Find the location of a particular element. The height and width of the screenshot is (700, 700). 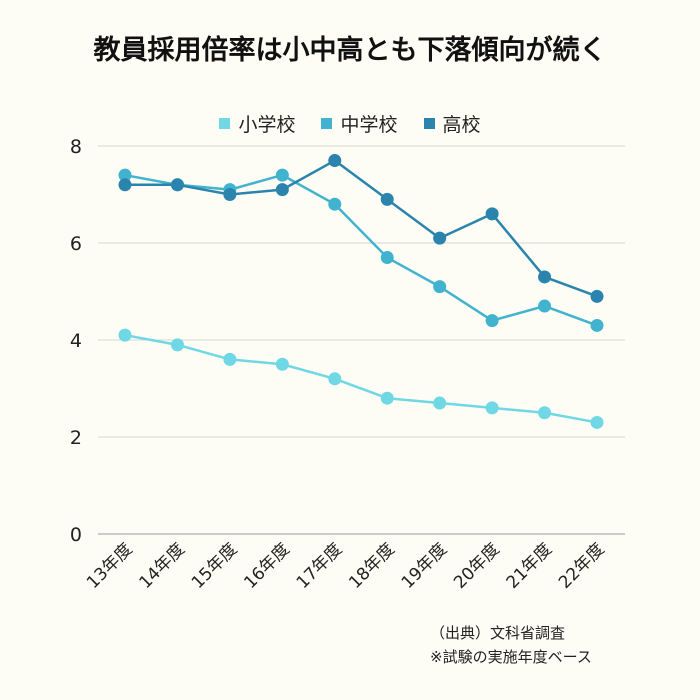

y-tick-label: 0 is located at coordinates (76, 535).